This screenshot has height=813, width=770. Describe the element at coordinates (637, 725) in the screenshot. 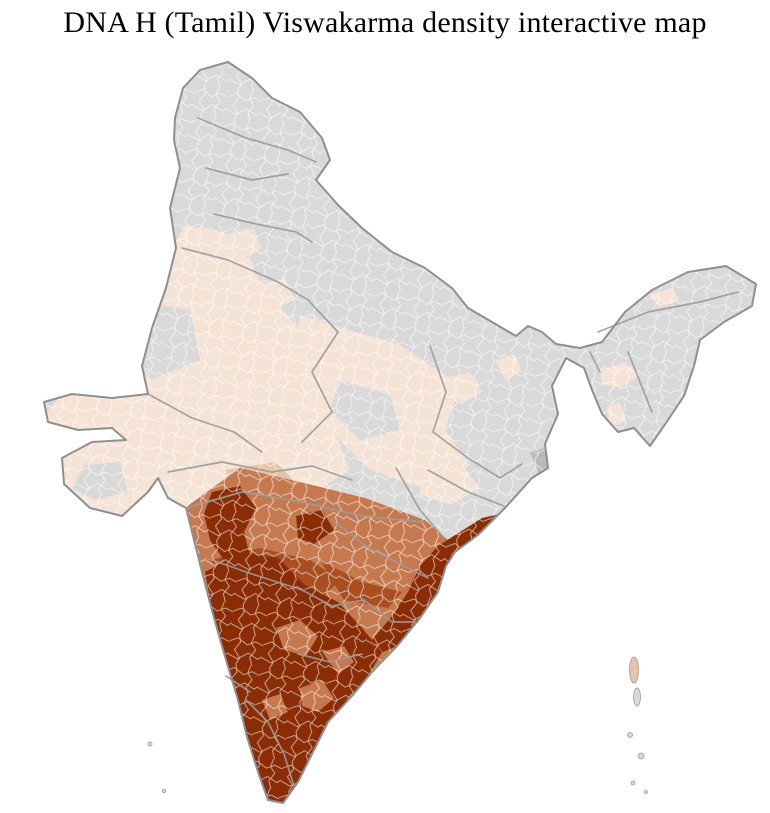

I see `andaman-nicobar-islands` at that location.